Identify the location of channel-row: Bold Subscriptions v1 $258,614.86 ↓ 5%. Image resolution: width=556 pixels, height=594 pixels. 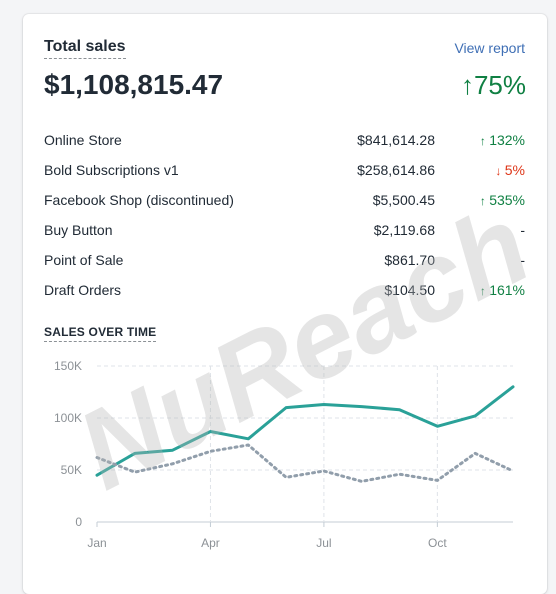
(284, 170).